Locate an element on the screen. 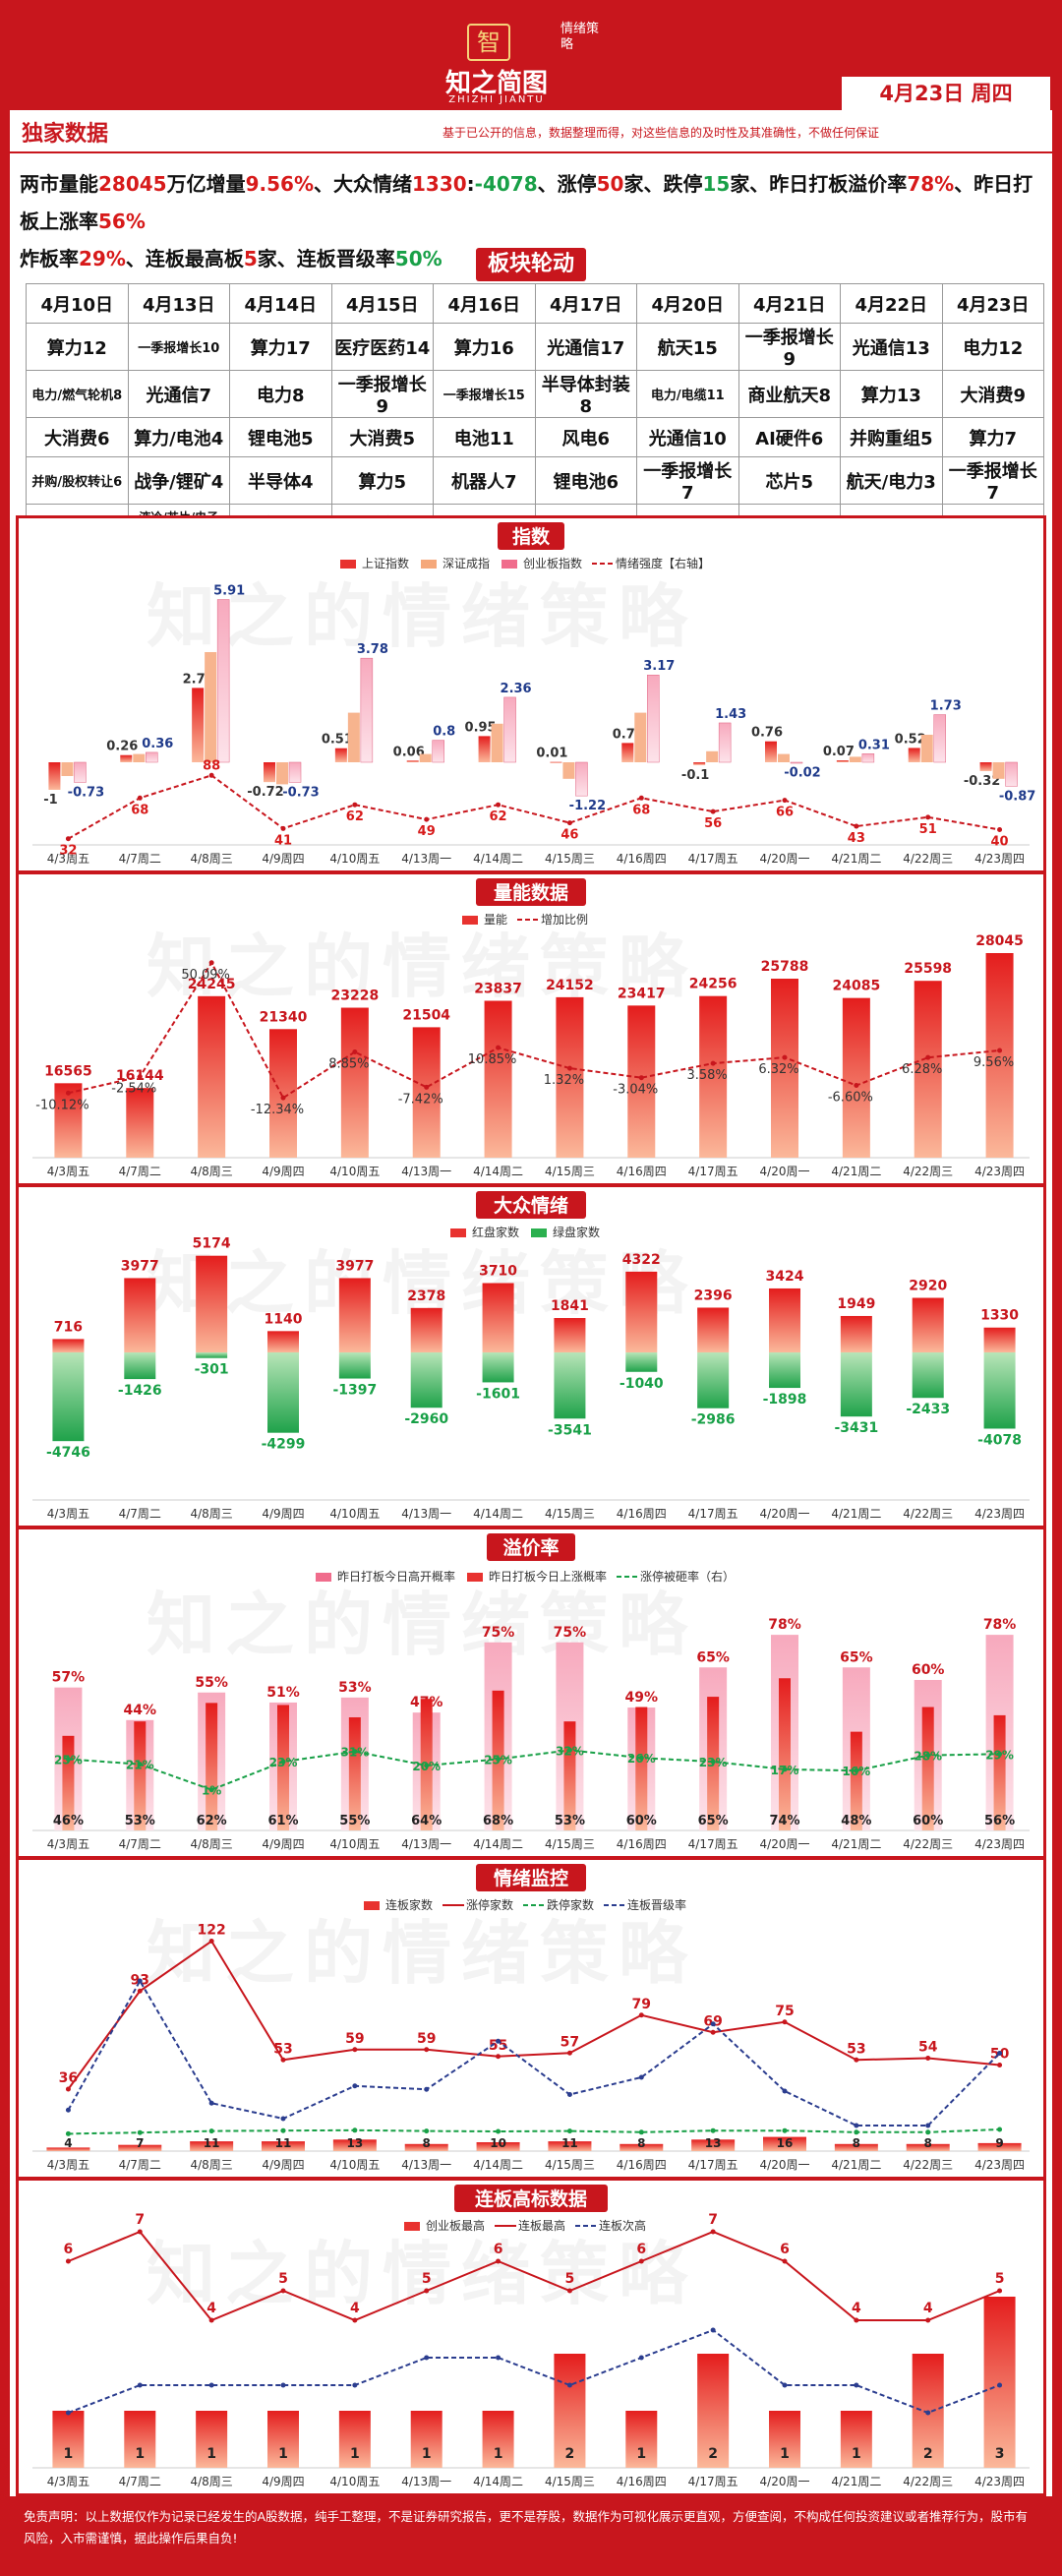 Image resolution: width=1062 pixels, height=2576 pixels. second-board-line is located at coordinates (534, 2371).